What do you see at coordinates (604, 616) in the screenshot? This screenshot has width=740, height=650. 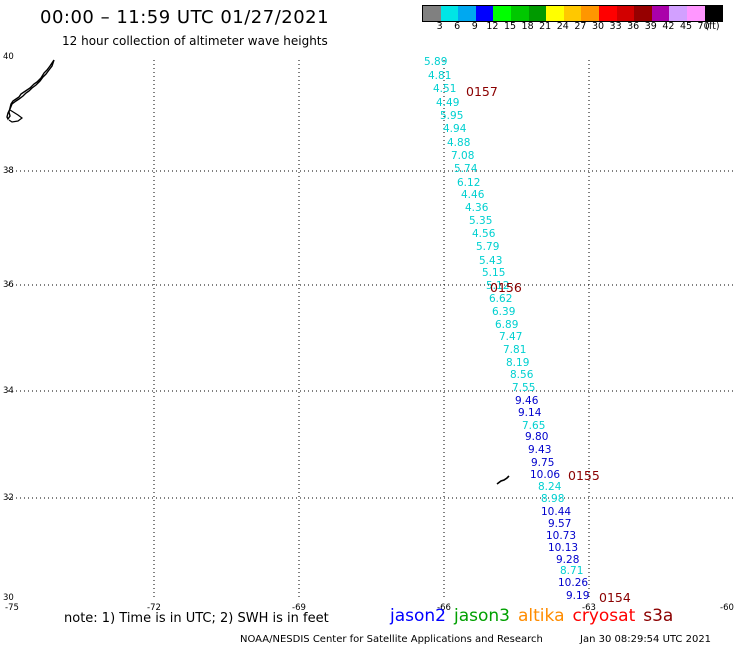 I see `satellite-name: cryosat` at bounding box center [604, 616].